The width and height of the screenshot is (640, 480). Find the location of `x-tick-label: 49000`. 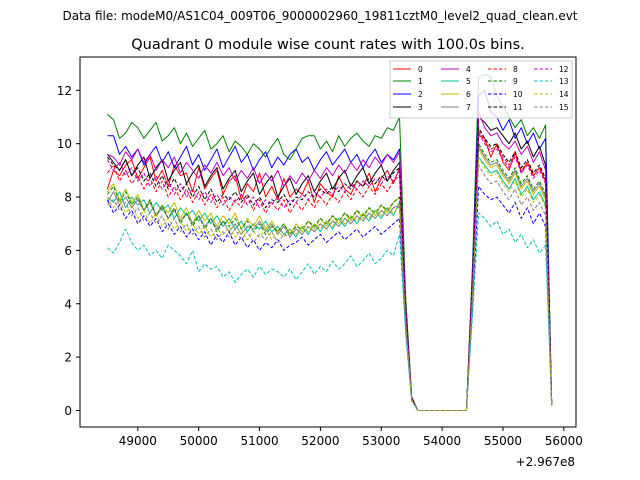

x-tick-label: 49000 is located at coordinates (138, 441).